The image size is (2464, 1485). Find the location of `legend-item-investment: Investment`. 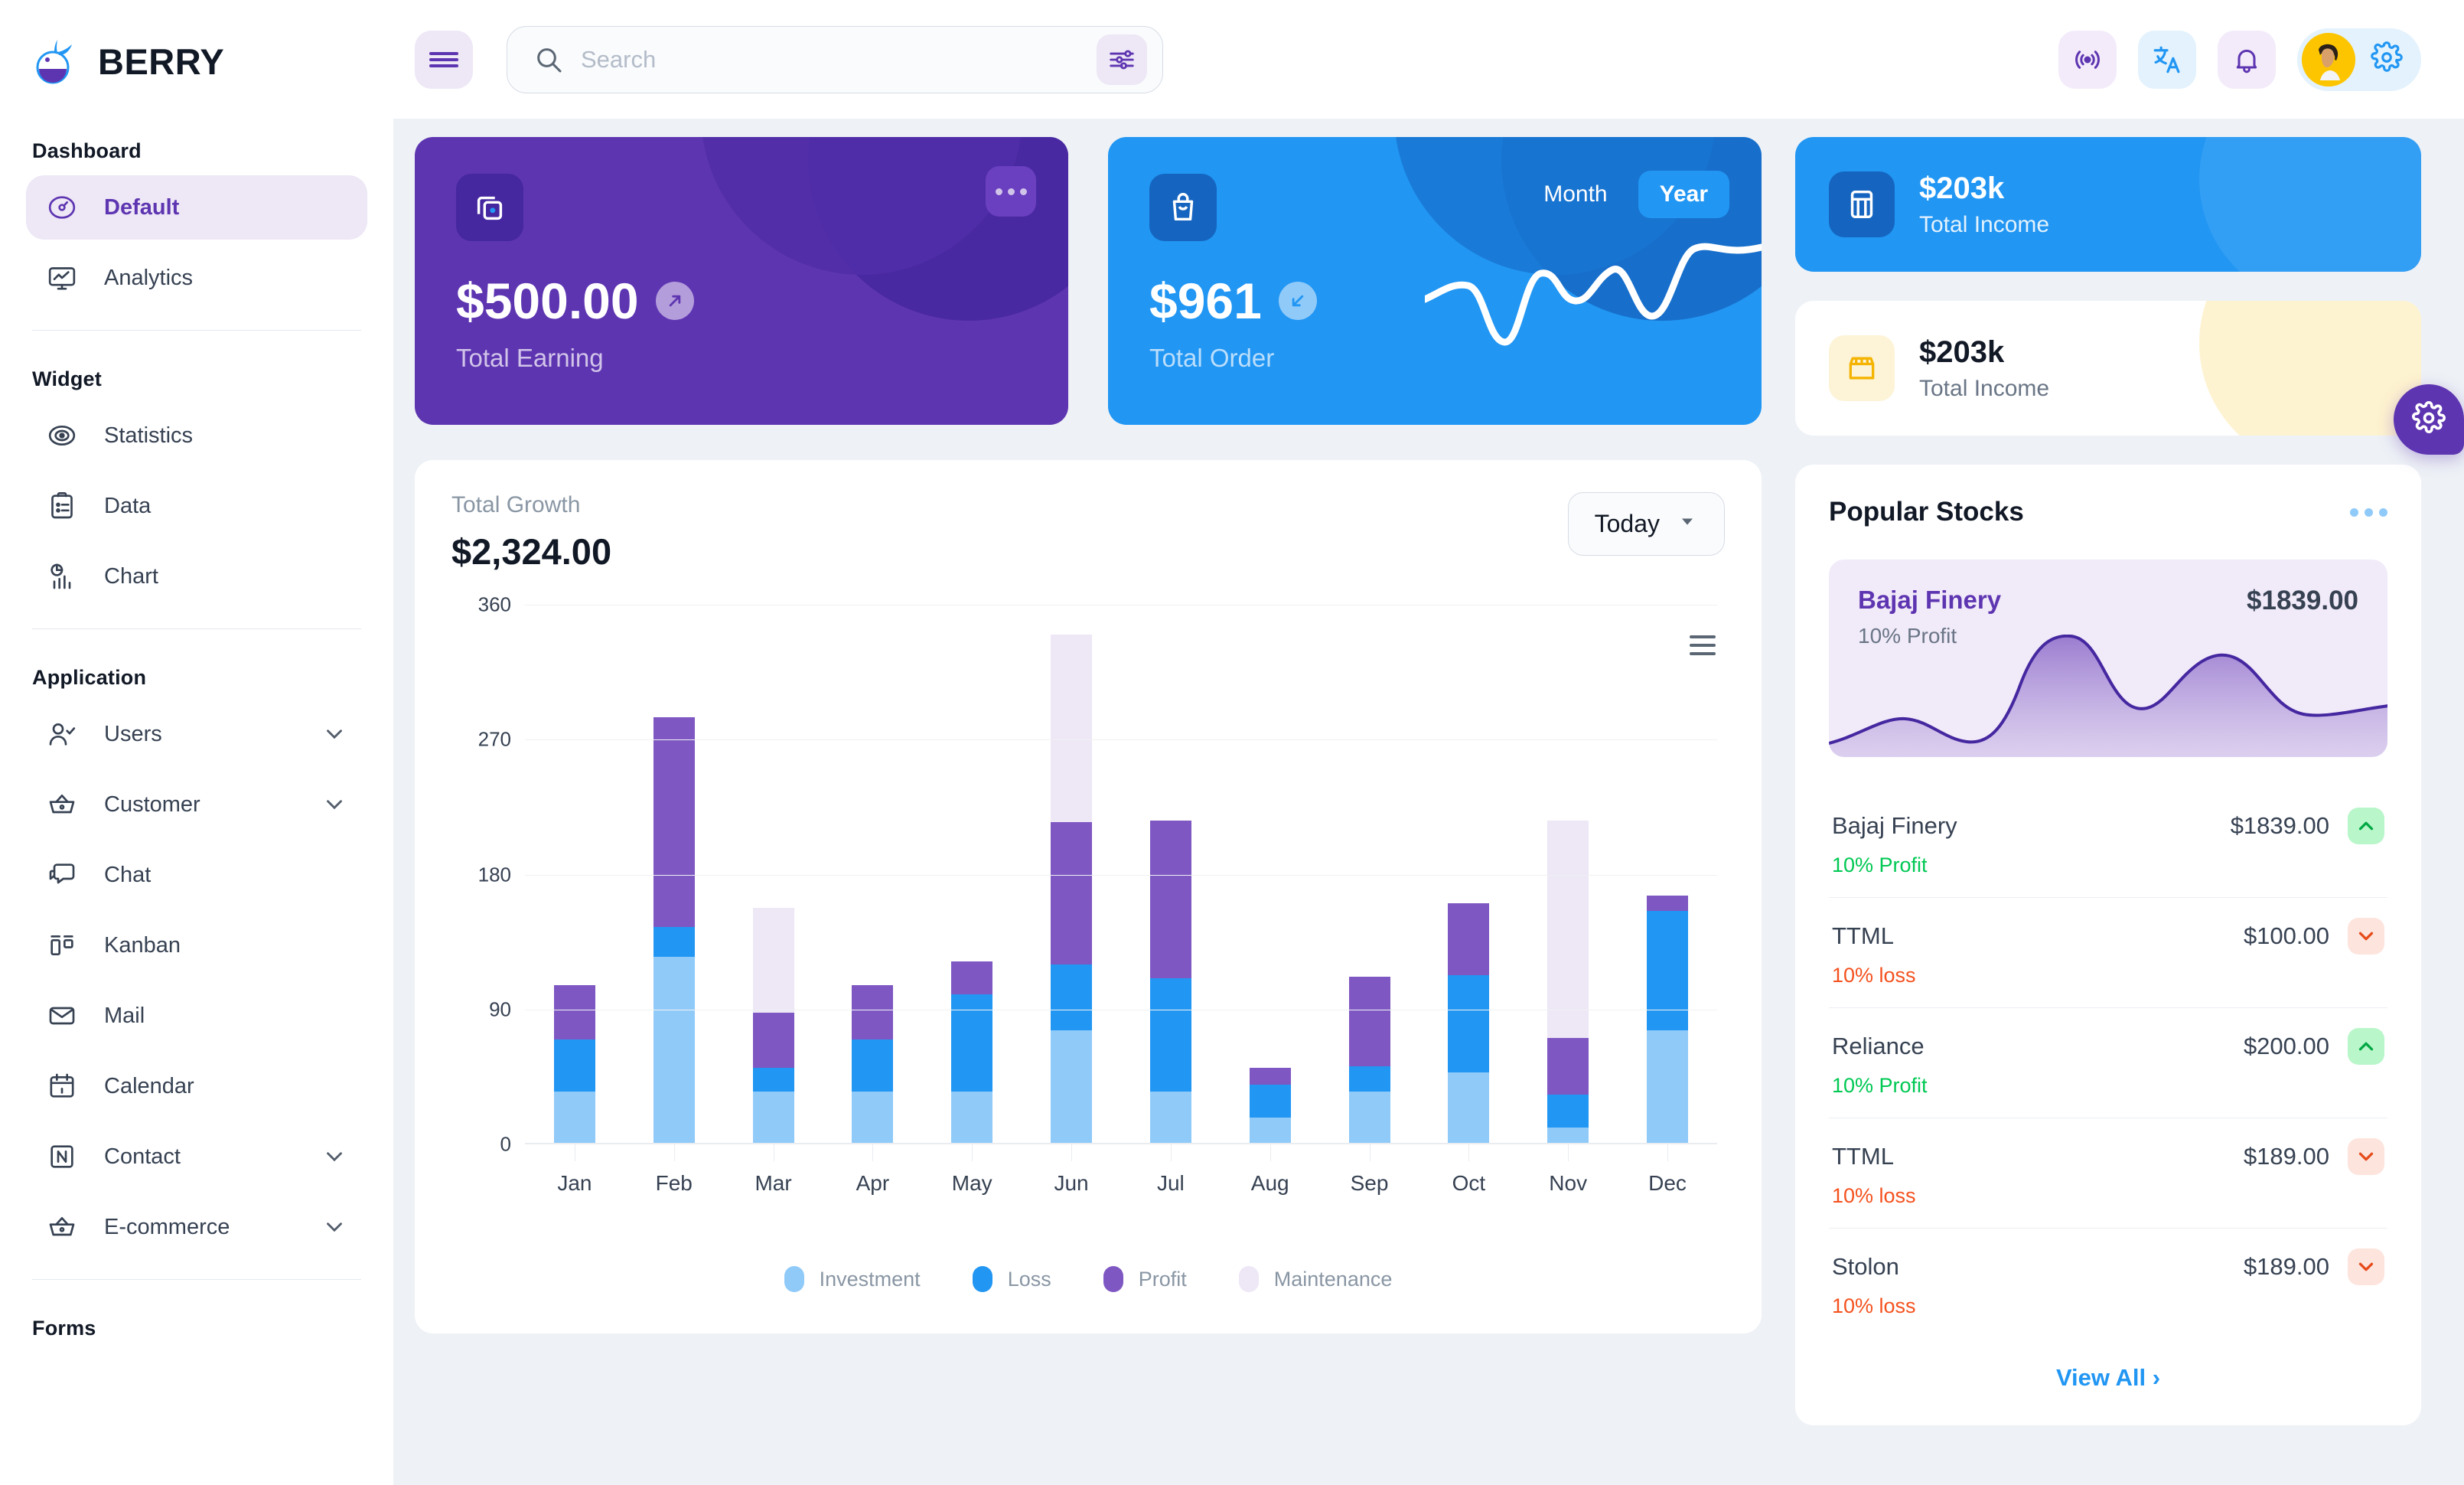

legend-item-investment: Investment is located at coordinates (852, 1279).